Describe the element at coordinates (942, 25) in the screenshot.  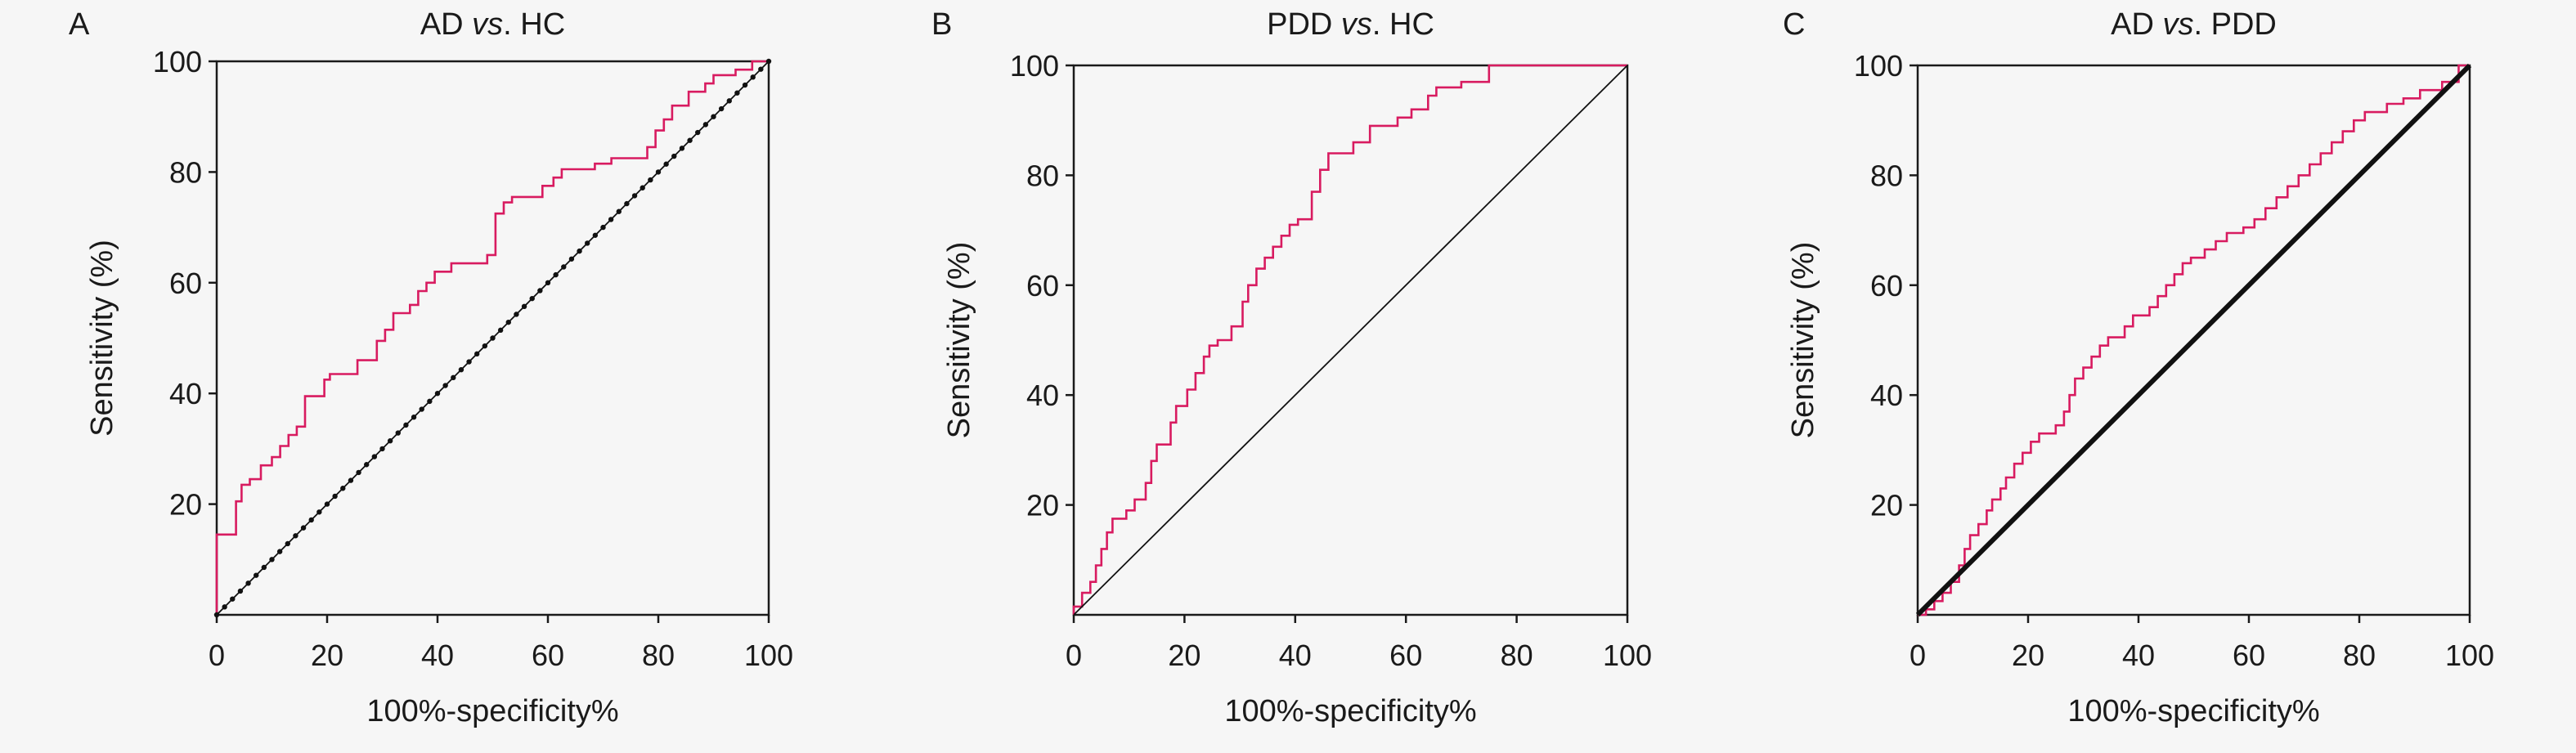
I see `panel-label: B` at that location.